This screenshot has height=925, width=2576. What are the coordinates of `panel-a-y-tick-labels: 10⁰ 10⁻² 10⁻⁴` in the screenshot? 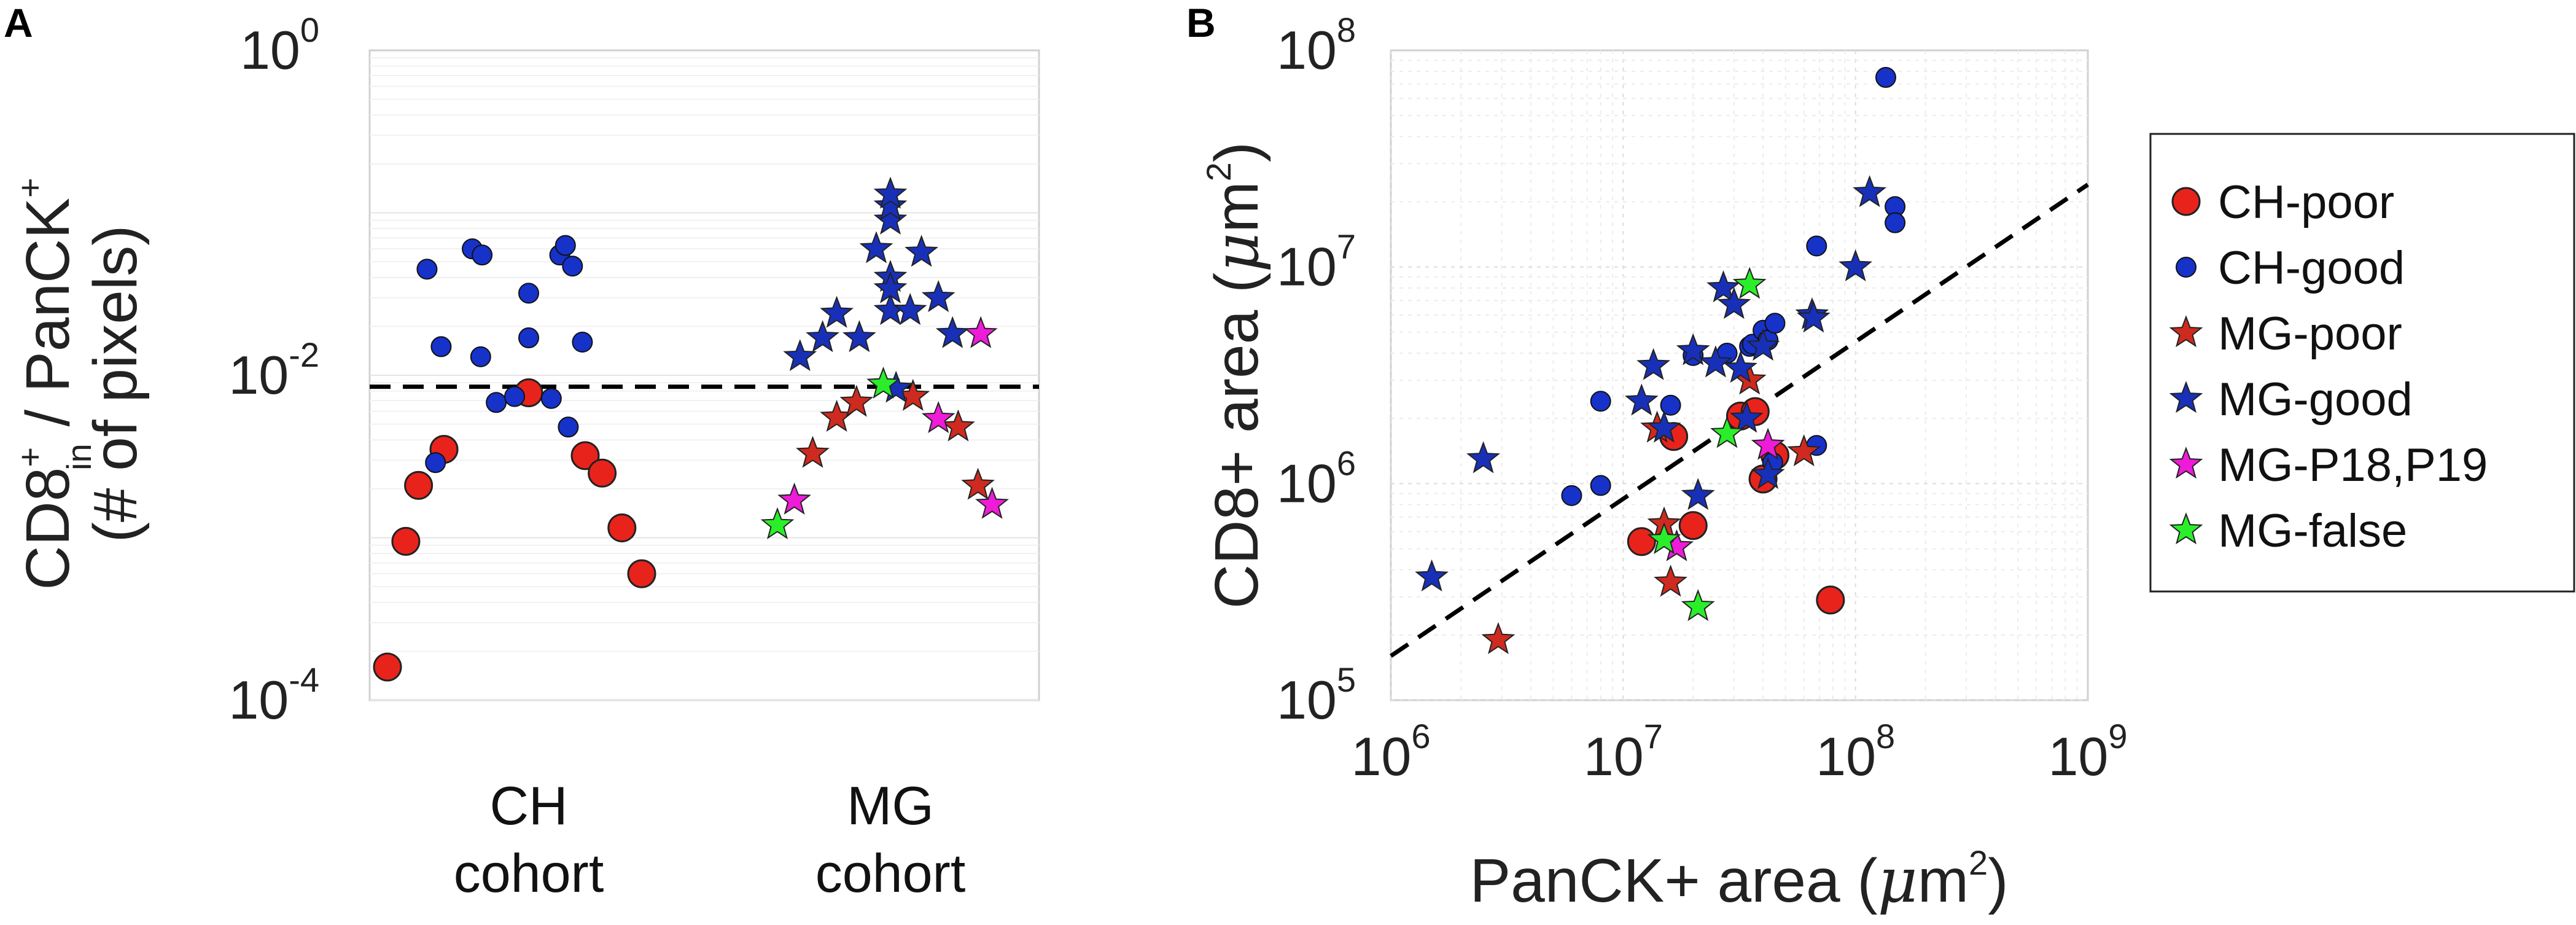 It's located at (273, 370).